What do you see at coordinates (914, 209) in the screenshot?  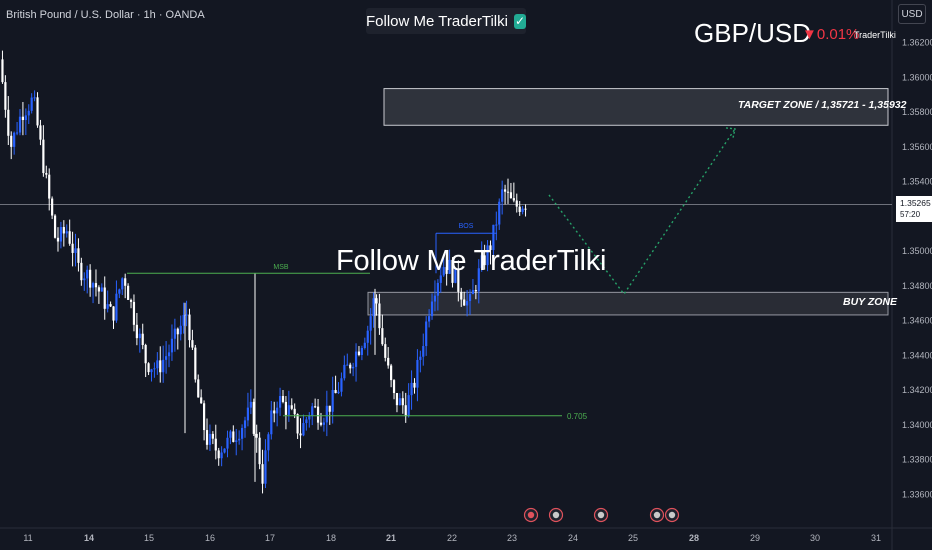 I see `current-price-label: 1.35265 57:20` at bounding box center [914, 209].